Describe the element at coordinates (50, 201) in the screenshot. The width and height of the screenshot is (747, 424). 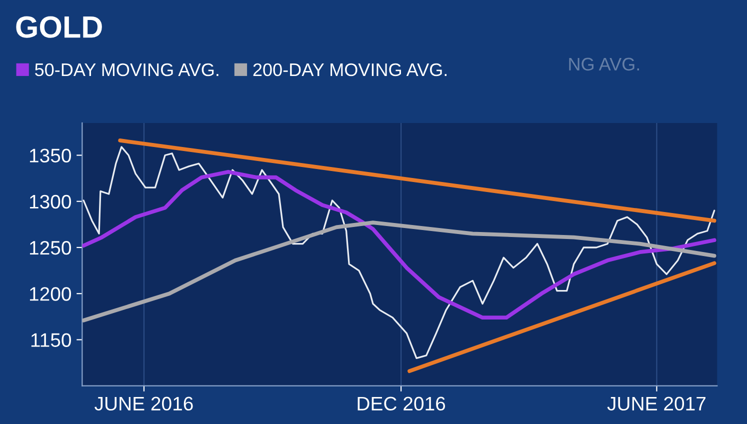
I see `y-tick-label: 1300` at that location.